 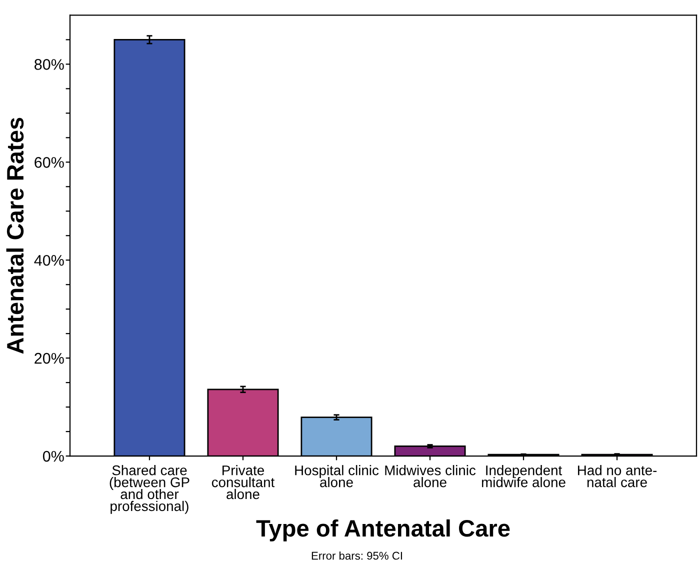 What do you see at coordinates (337, 476) in the screenshot?
I see `x-tick-label: Hospital clinic alone` at bounding box center [337, 476].